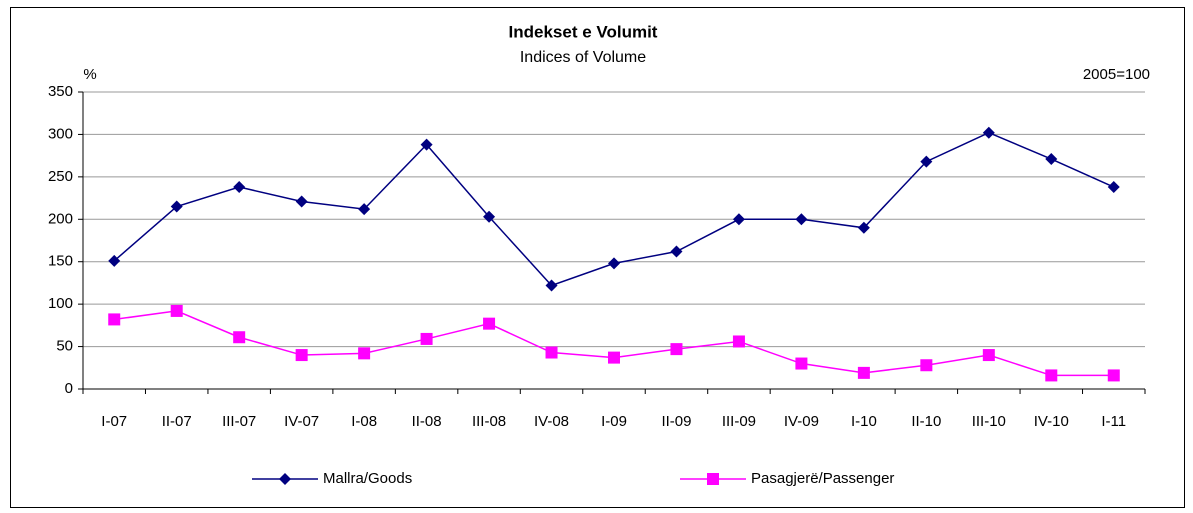 This screenshot has width=1193, height=513. I want to click on x-tick-label: I-11, so click(1113, 421).